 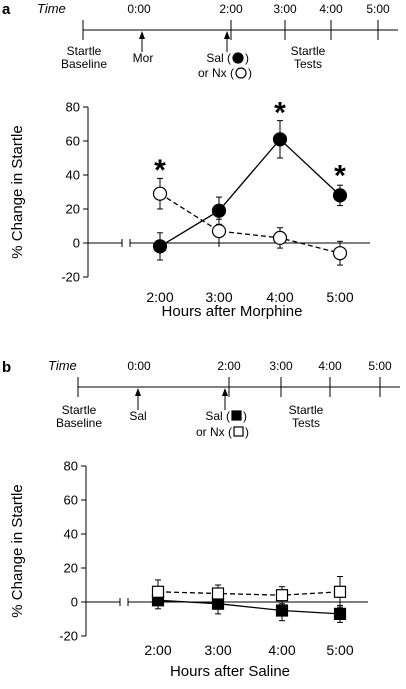 What do you see at coordinates (216, 73) in the screenshot?
I see `panel-a-injection2-label: or Nx (` at bounding box center [216, 73].